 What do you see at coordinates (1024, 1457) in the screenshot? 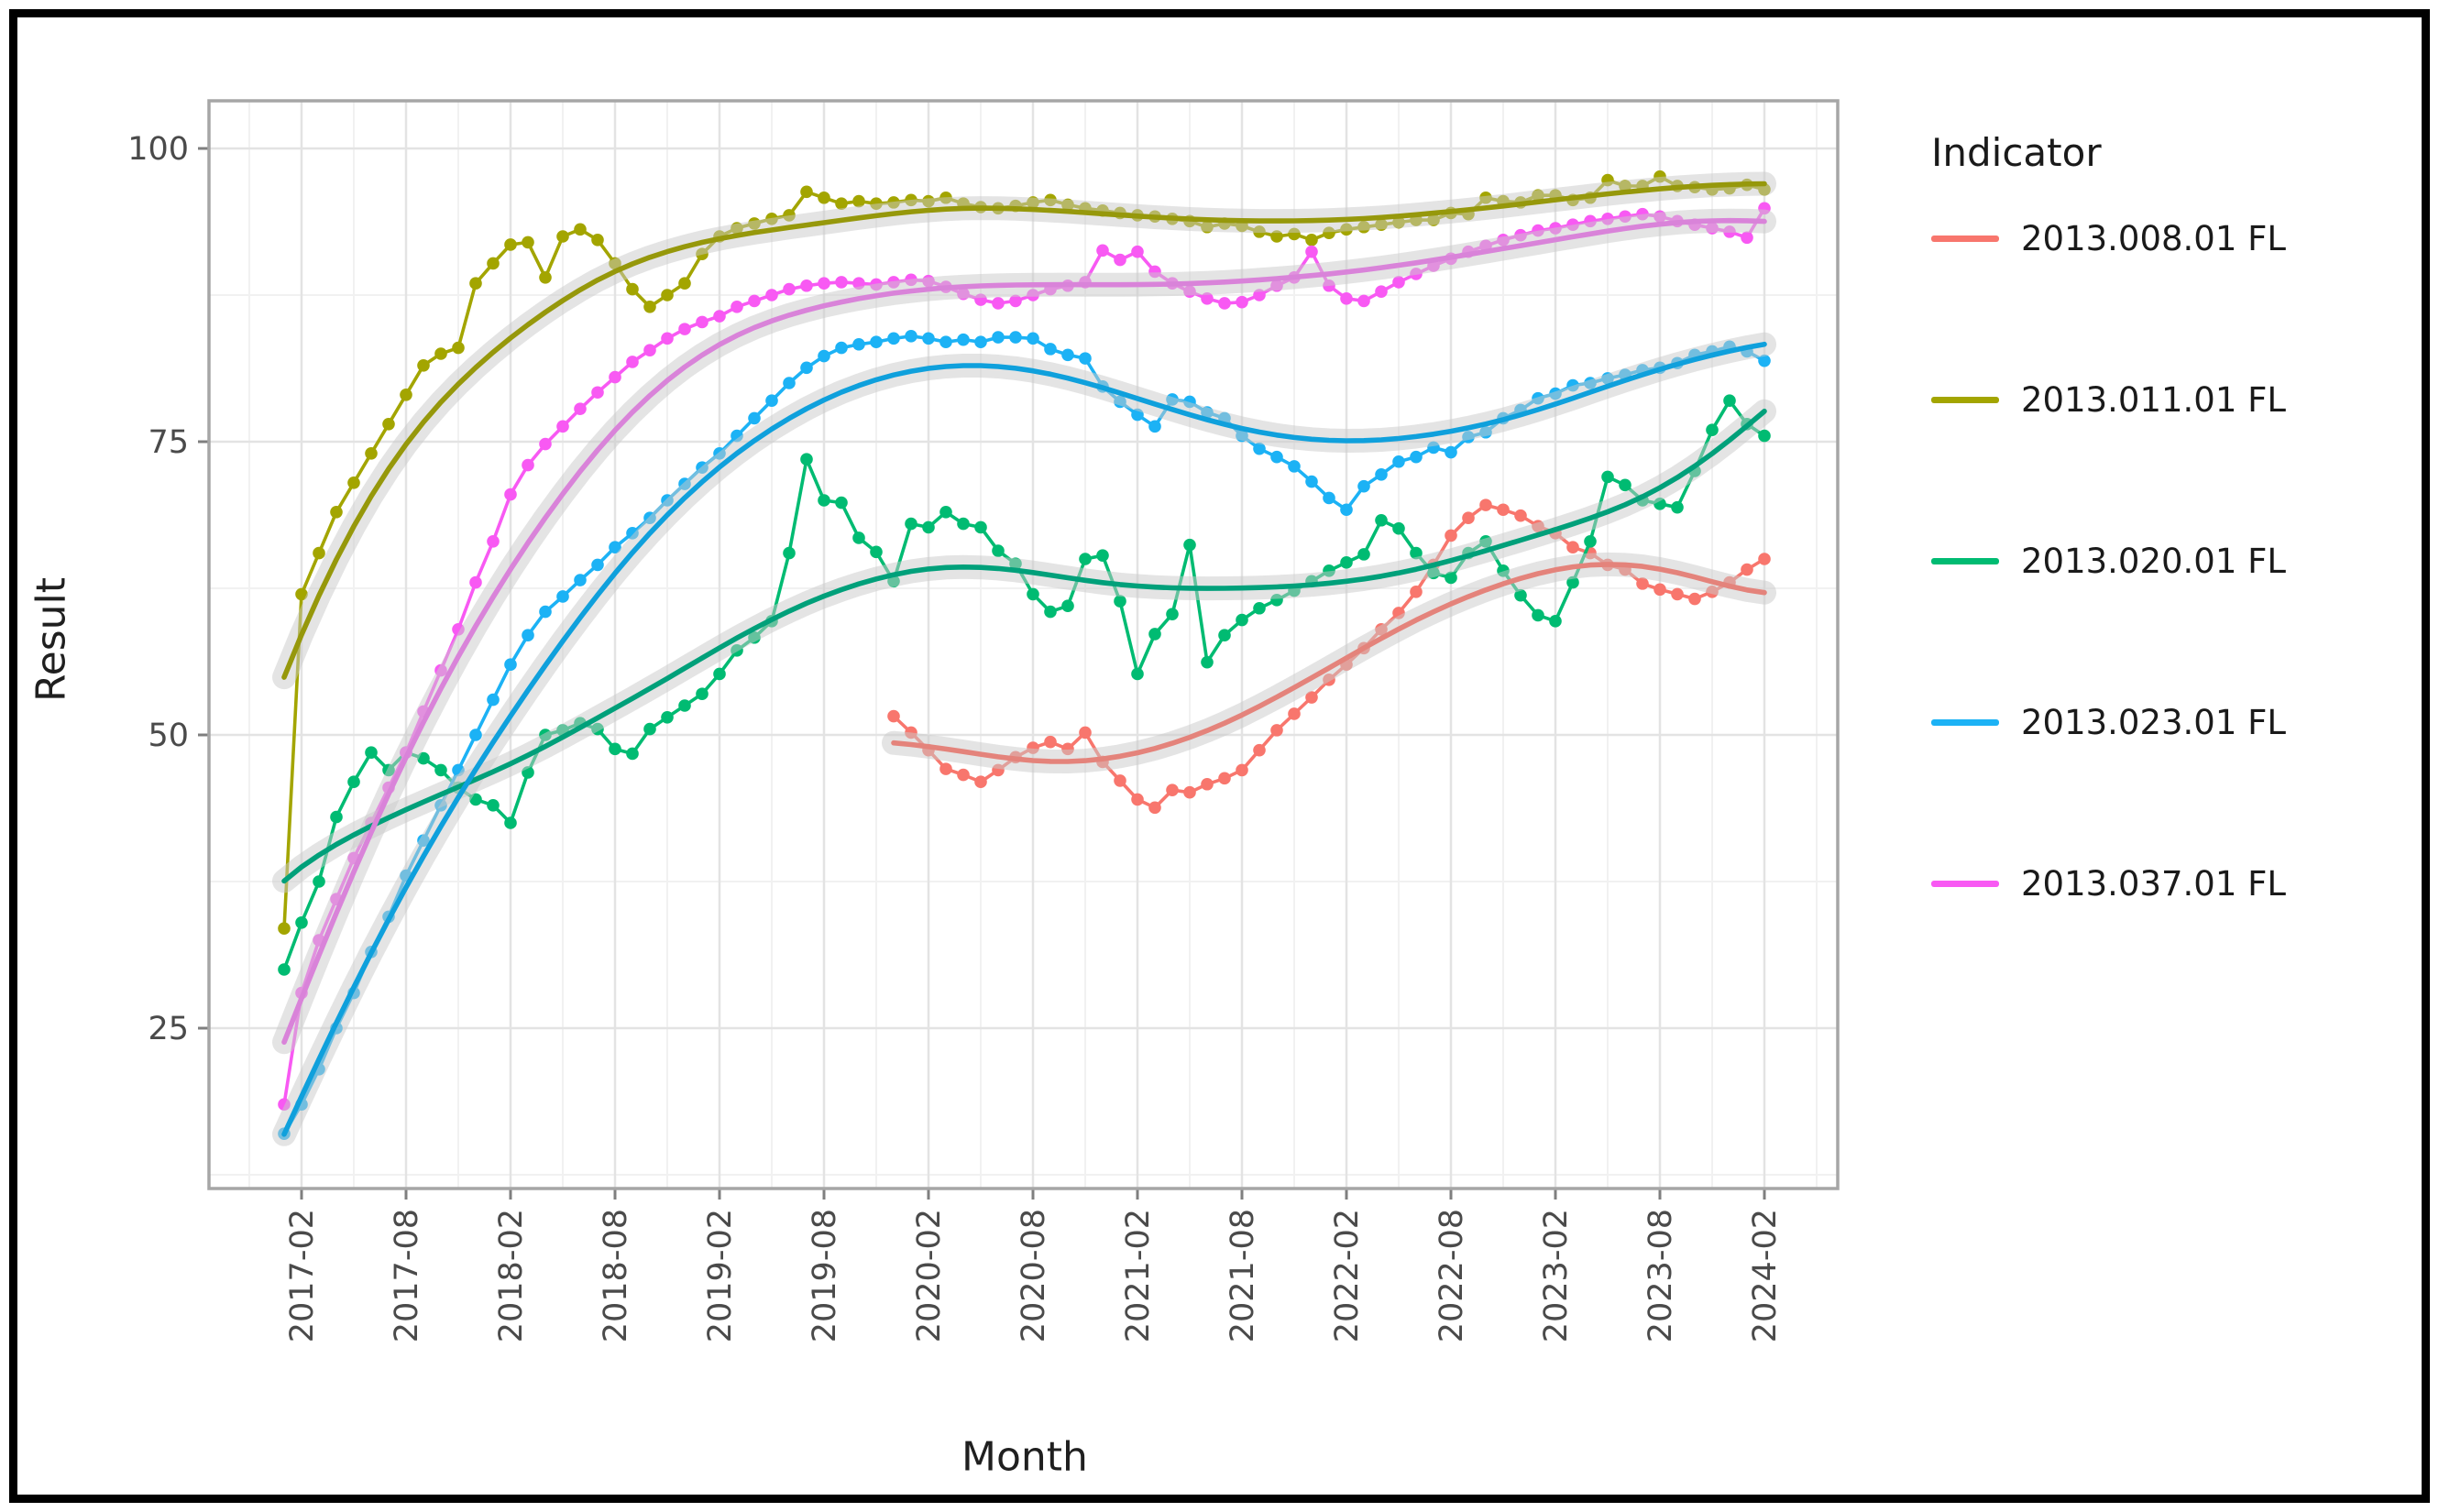
I see `x-axis-title: Month` at bounding box center [1024, 1457].